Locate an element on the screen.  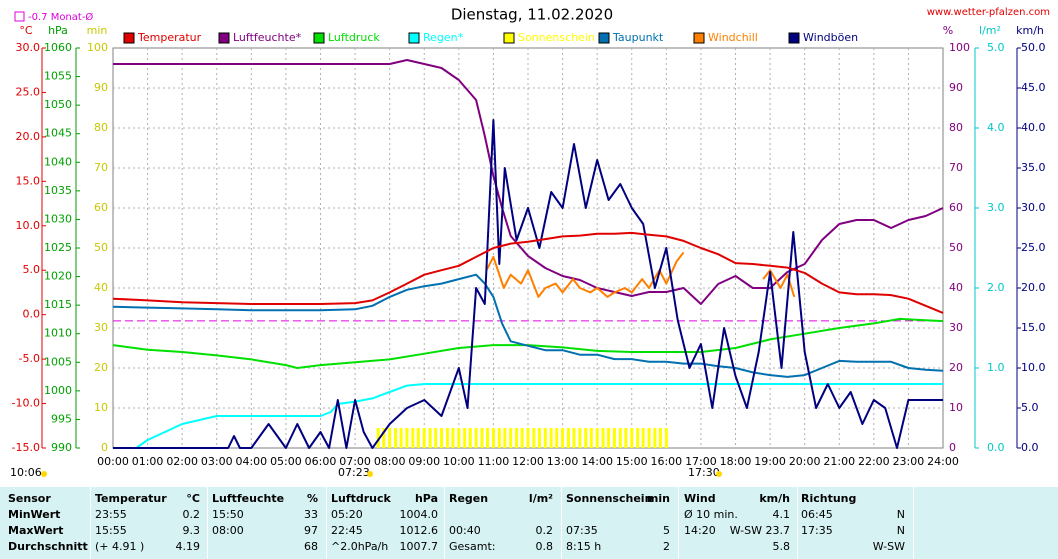
table-cell: km/h is located at coordinates (774, 498).